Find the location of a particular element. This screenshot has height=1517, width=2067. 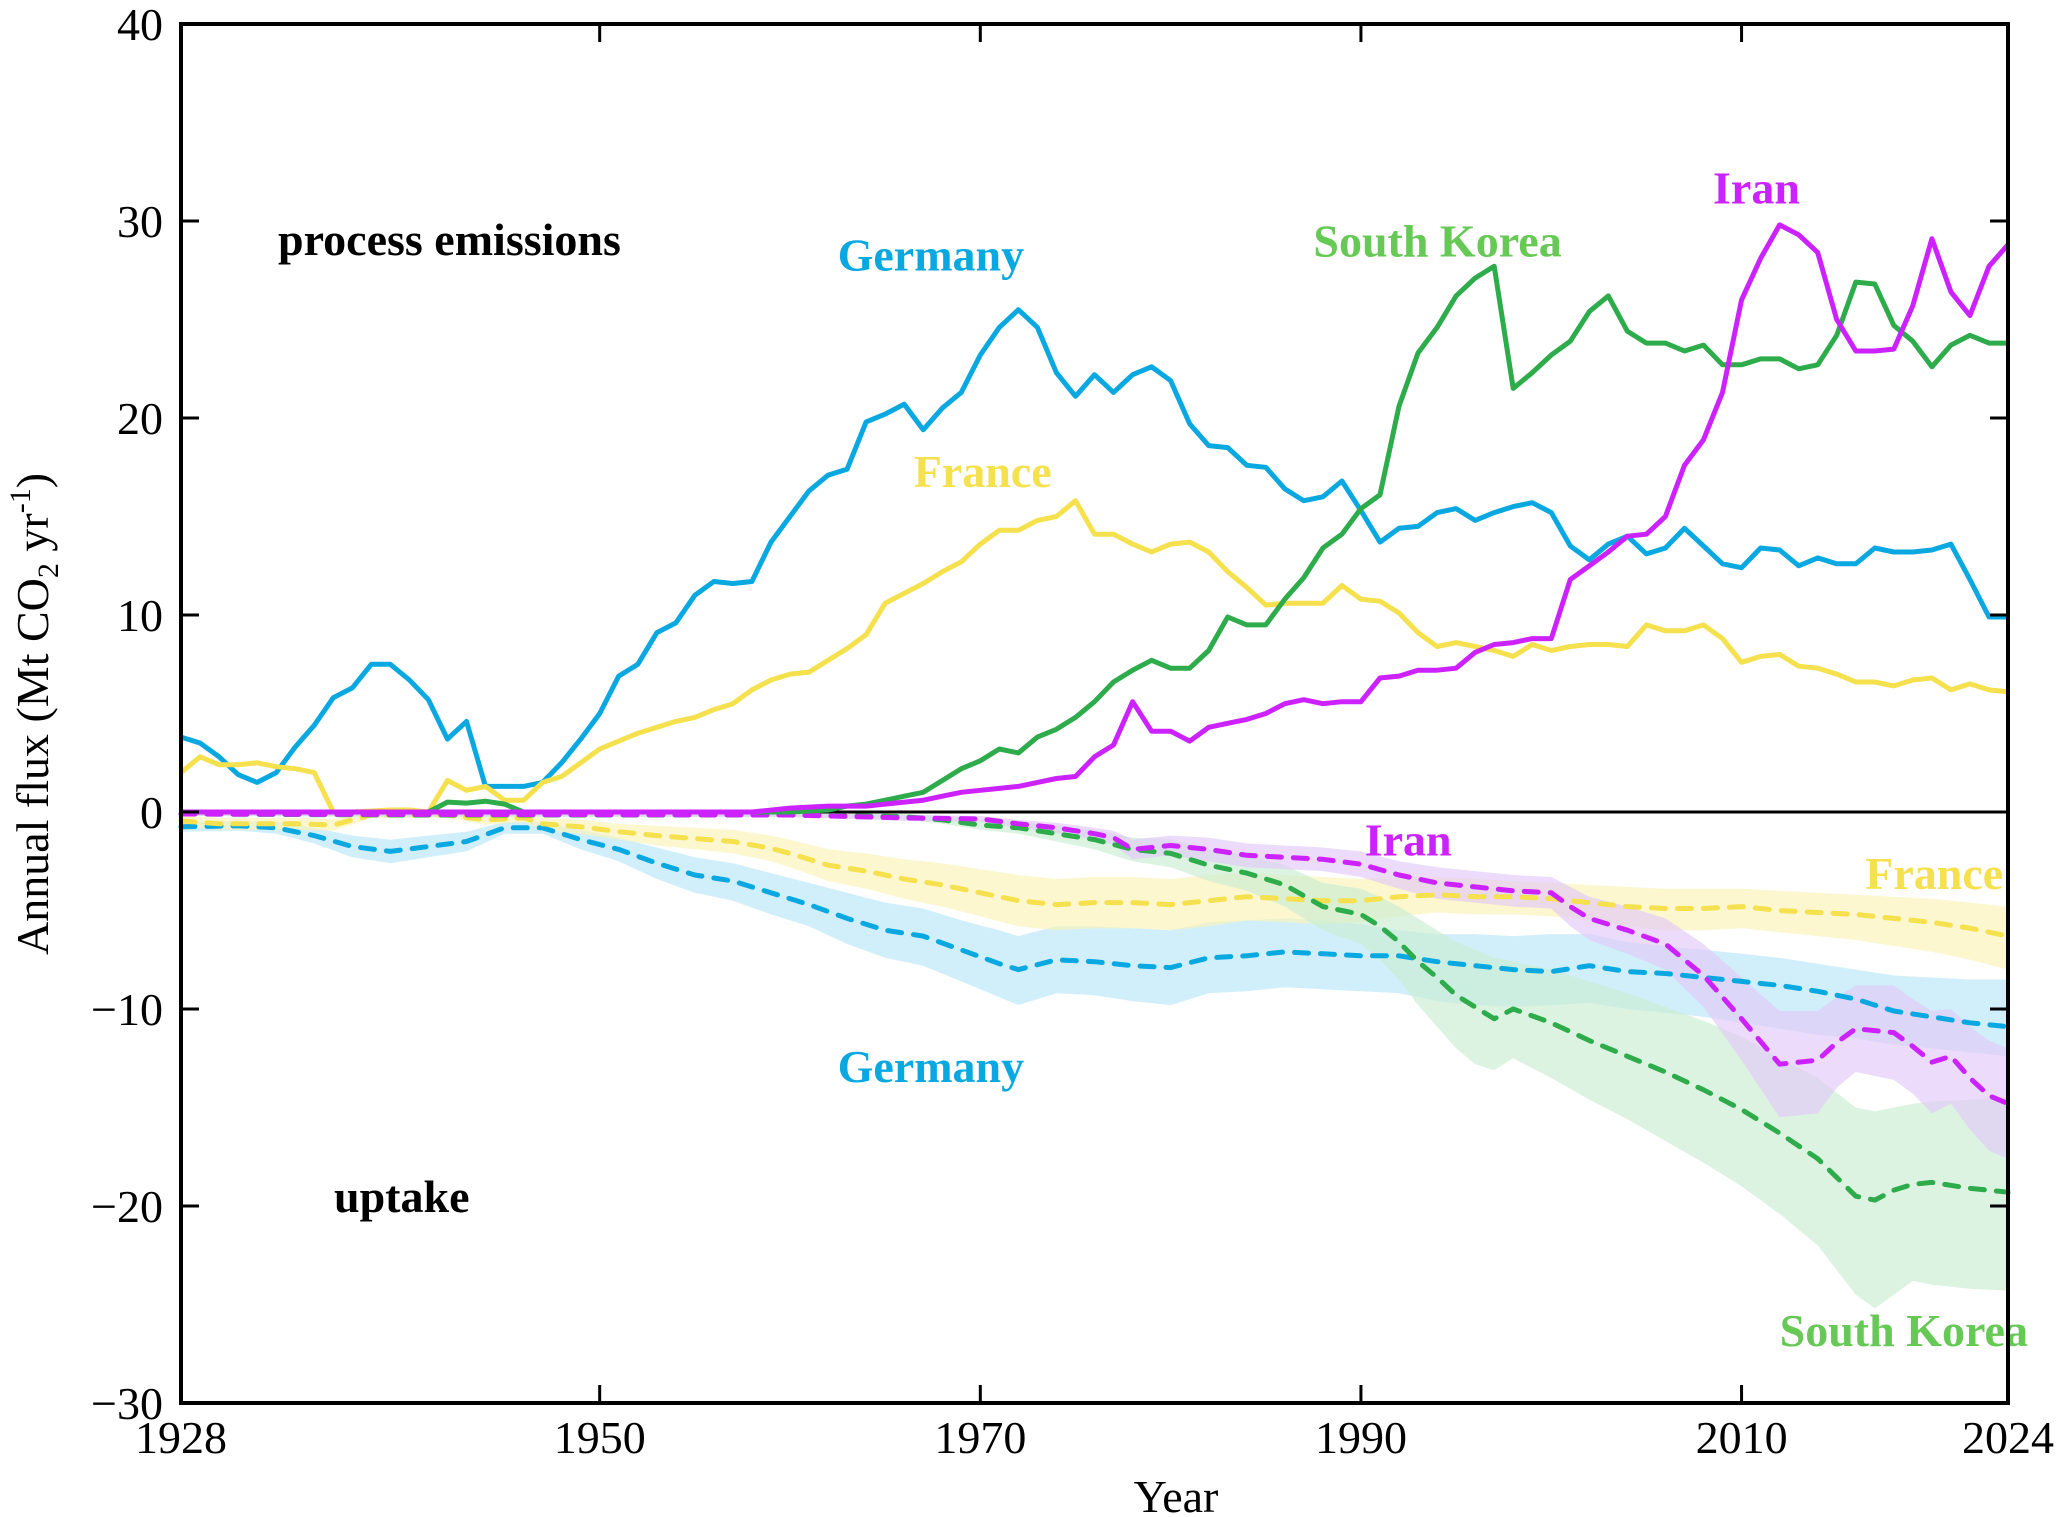

uptake-band-france is located at coordinates (1094, 891).